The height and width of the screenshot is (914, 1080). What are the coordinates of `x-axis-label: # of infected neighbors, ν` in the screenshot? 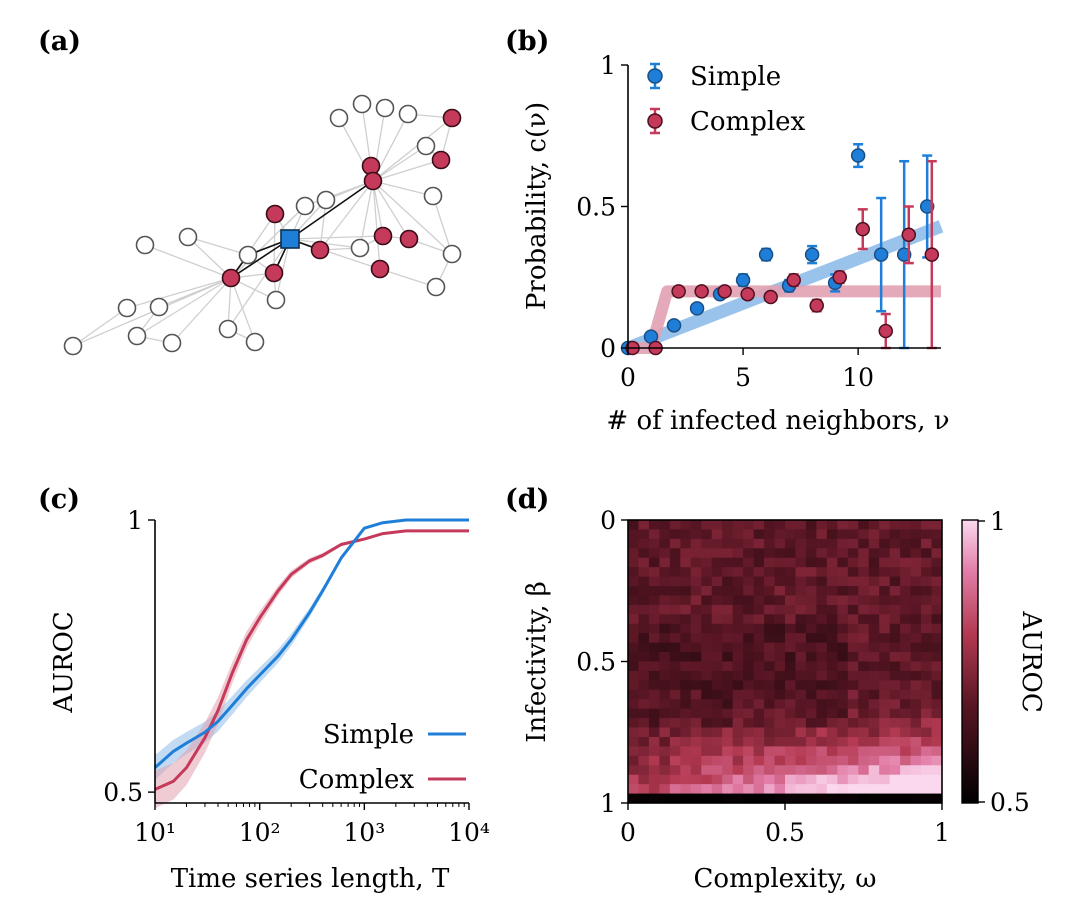 It's located at (777, 421).